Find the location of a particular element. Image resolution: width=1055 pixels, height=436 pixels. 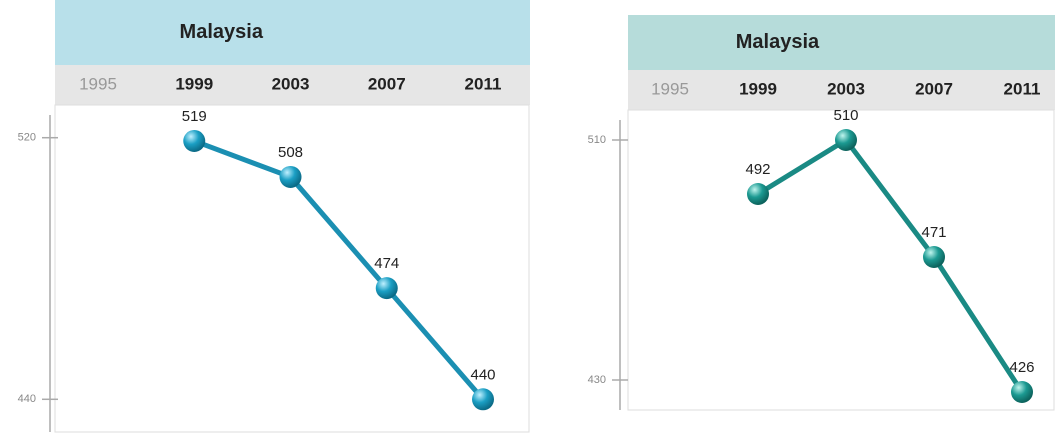

data-label: 440 is located at coordinates (482, 374).